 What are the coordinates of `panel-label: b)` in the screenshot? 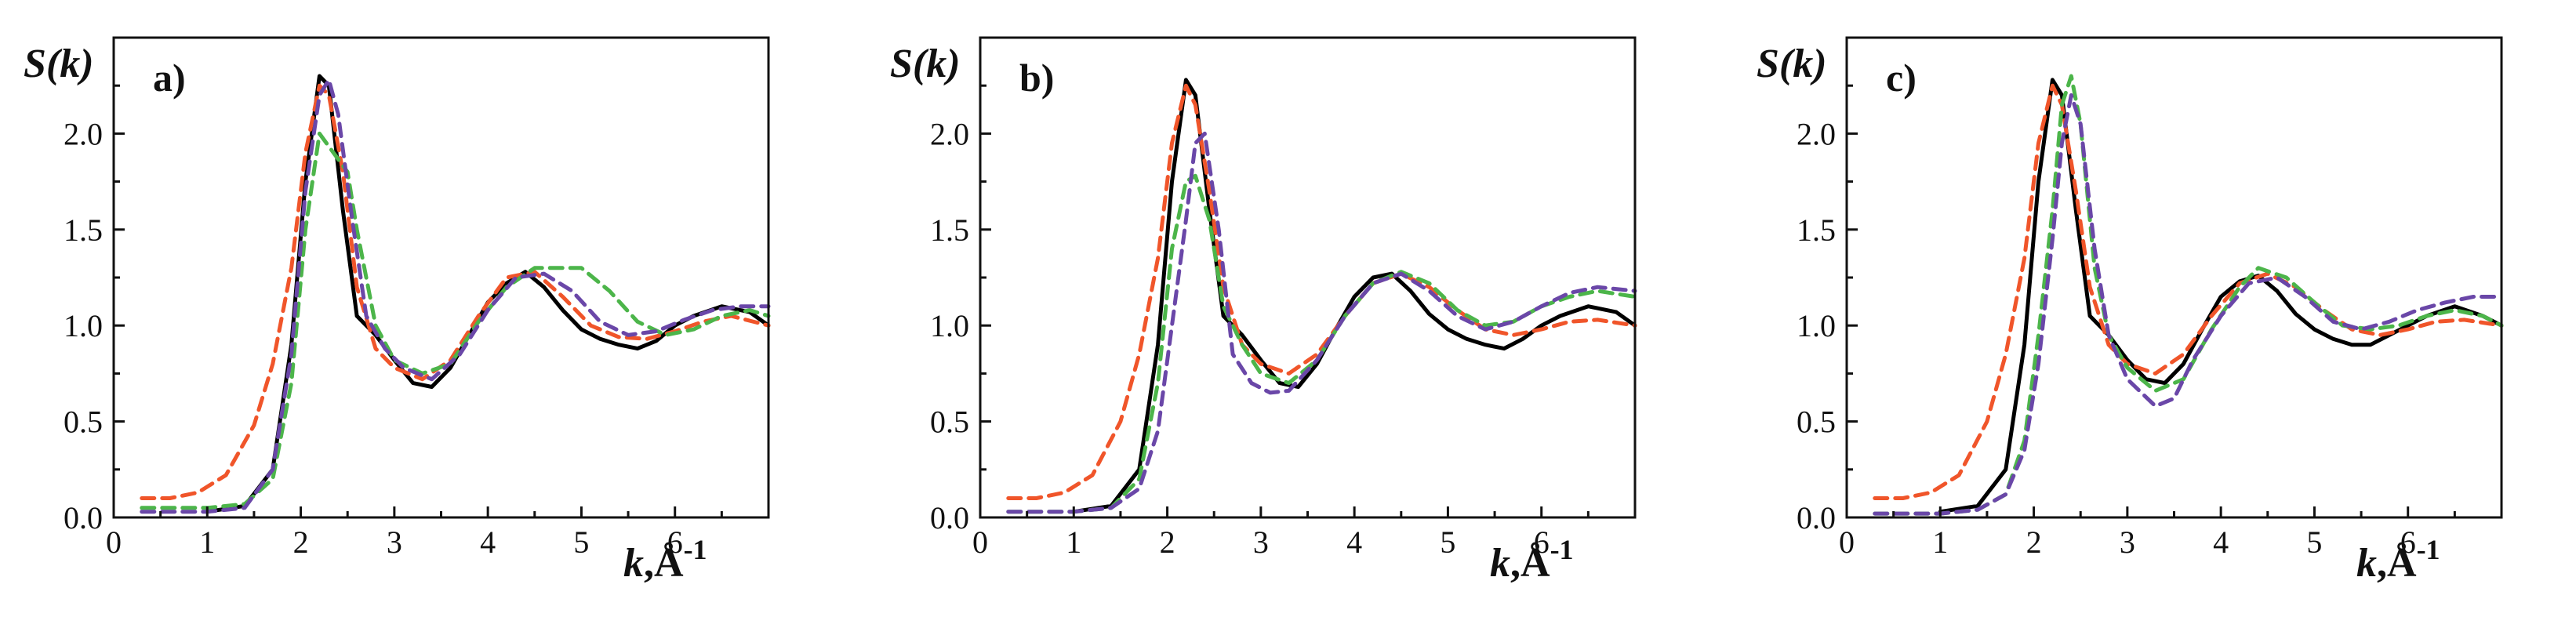 It's located at (1036, 78).